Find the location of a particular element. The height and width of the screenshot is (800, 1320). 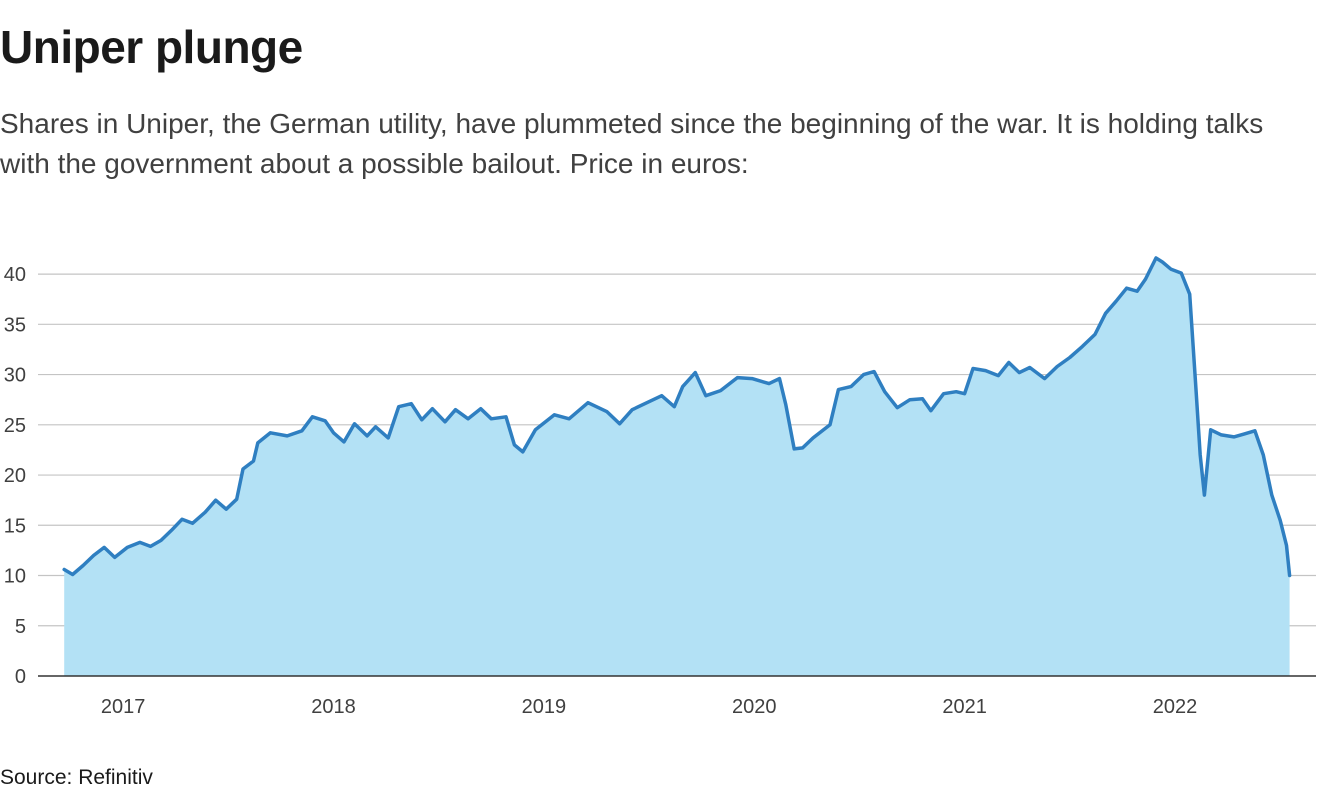

y-tick-label-40: 40 is located at coordinates (15, 275).